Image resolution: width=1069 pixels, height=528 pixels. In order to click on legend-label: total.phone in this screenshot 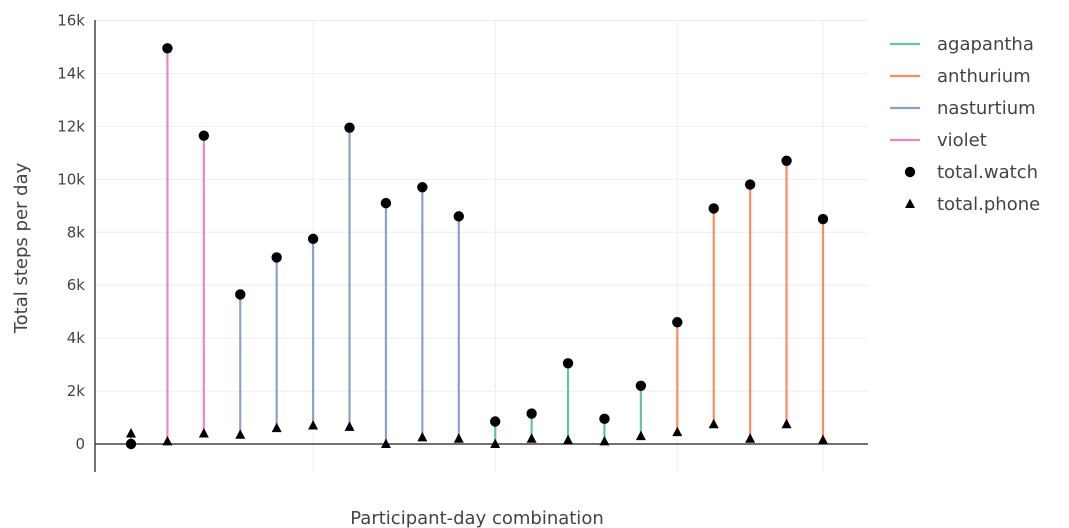, I will do `click(988, 204)`.